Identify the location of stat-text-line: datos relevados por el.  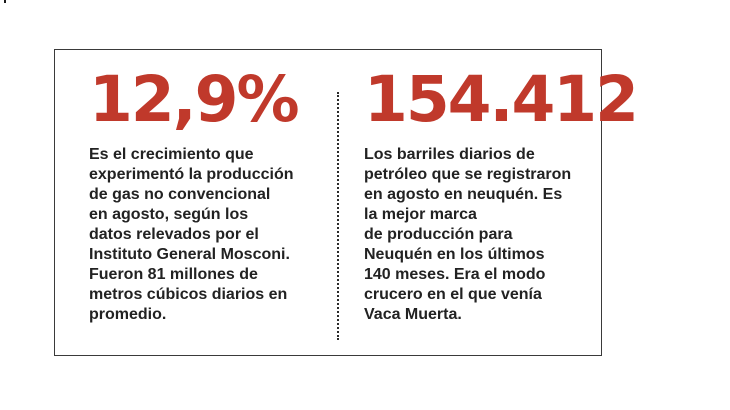
(174, 234).